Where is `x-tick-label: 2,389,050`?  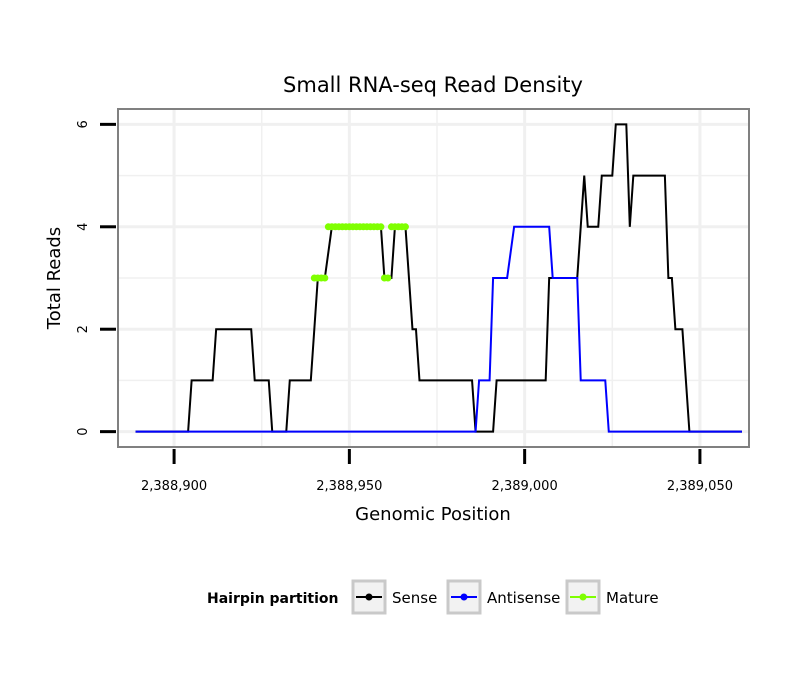 x-tick-label: 2,389,050 is located at coordinates (700, 486).